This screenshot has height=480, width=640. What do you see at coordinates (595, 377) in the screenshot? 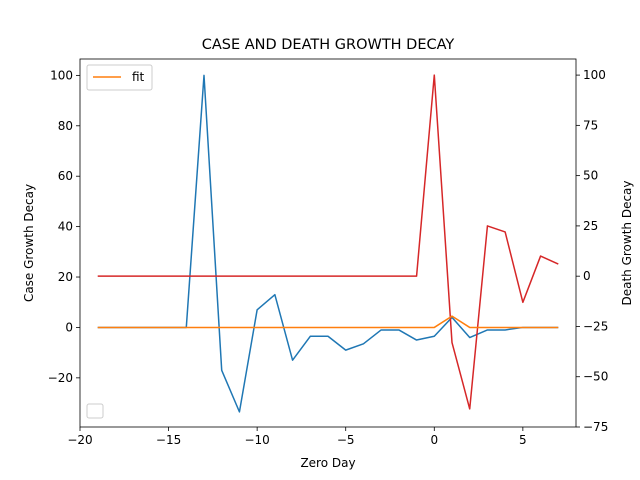
I see `y-right-tick-label: −50` at bounding box center [595, 377].